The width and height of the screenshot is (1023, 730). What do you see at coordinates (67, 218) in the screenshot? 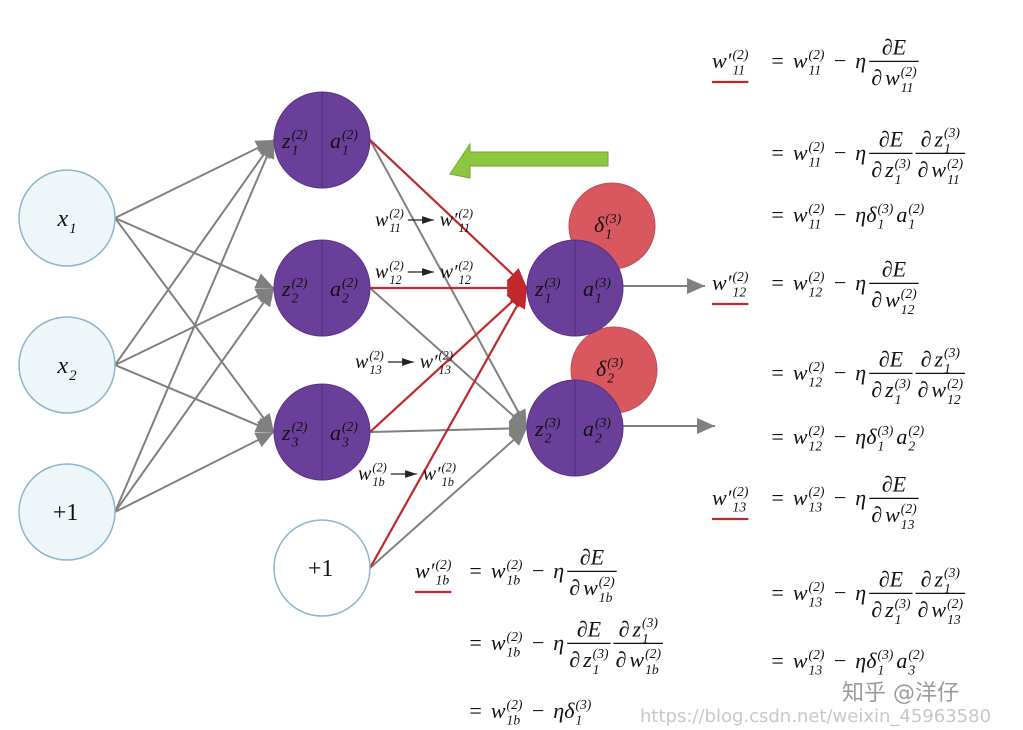
I see `input-node` at bounding box center [67, 218].